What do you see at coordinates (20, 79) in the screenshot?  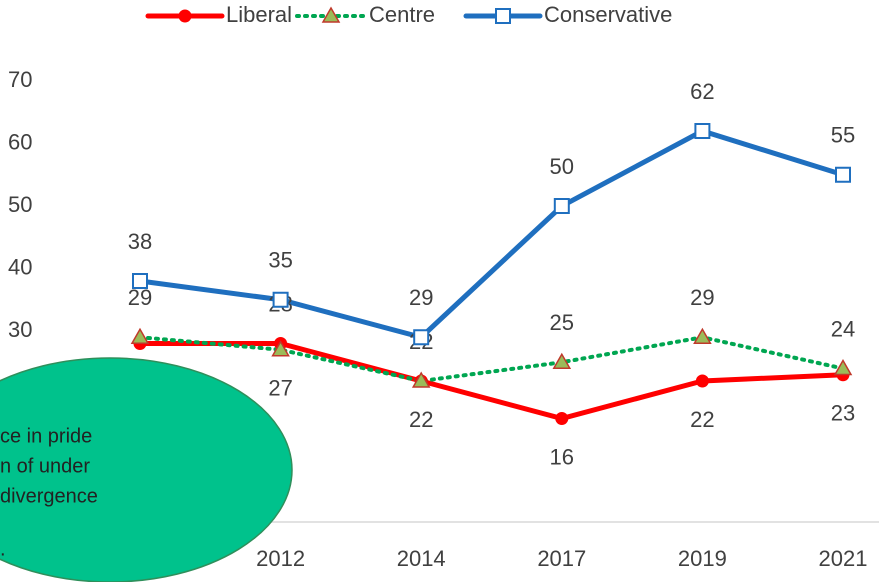 I see `y-tick-label: 70` at bounding box center [20, 79].